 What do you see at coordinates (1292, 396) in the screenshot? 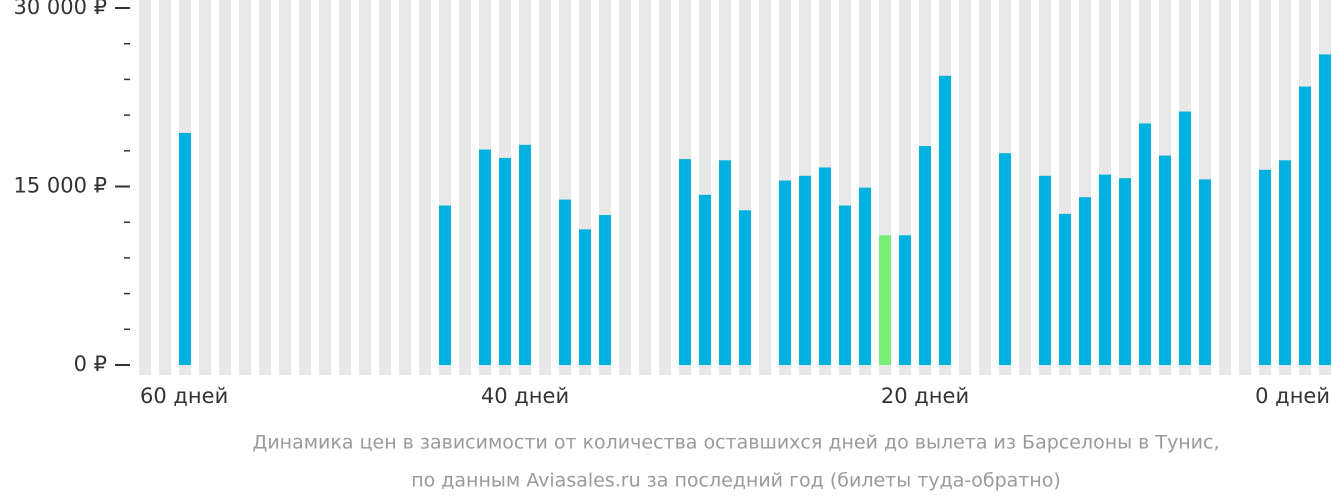
I see `x-tick-label: 0 дней` at bounding box center [1292, 396].